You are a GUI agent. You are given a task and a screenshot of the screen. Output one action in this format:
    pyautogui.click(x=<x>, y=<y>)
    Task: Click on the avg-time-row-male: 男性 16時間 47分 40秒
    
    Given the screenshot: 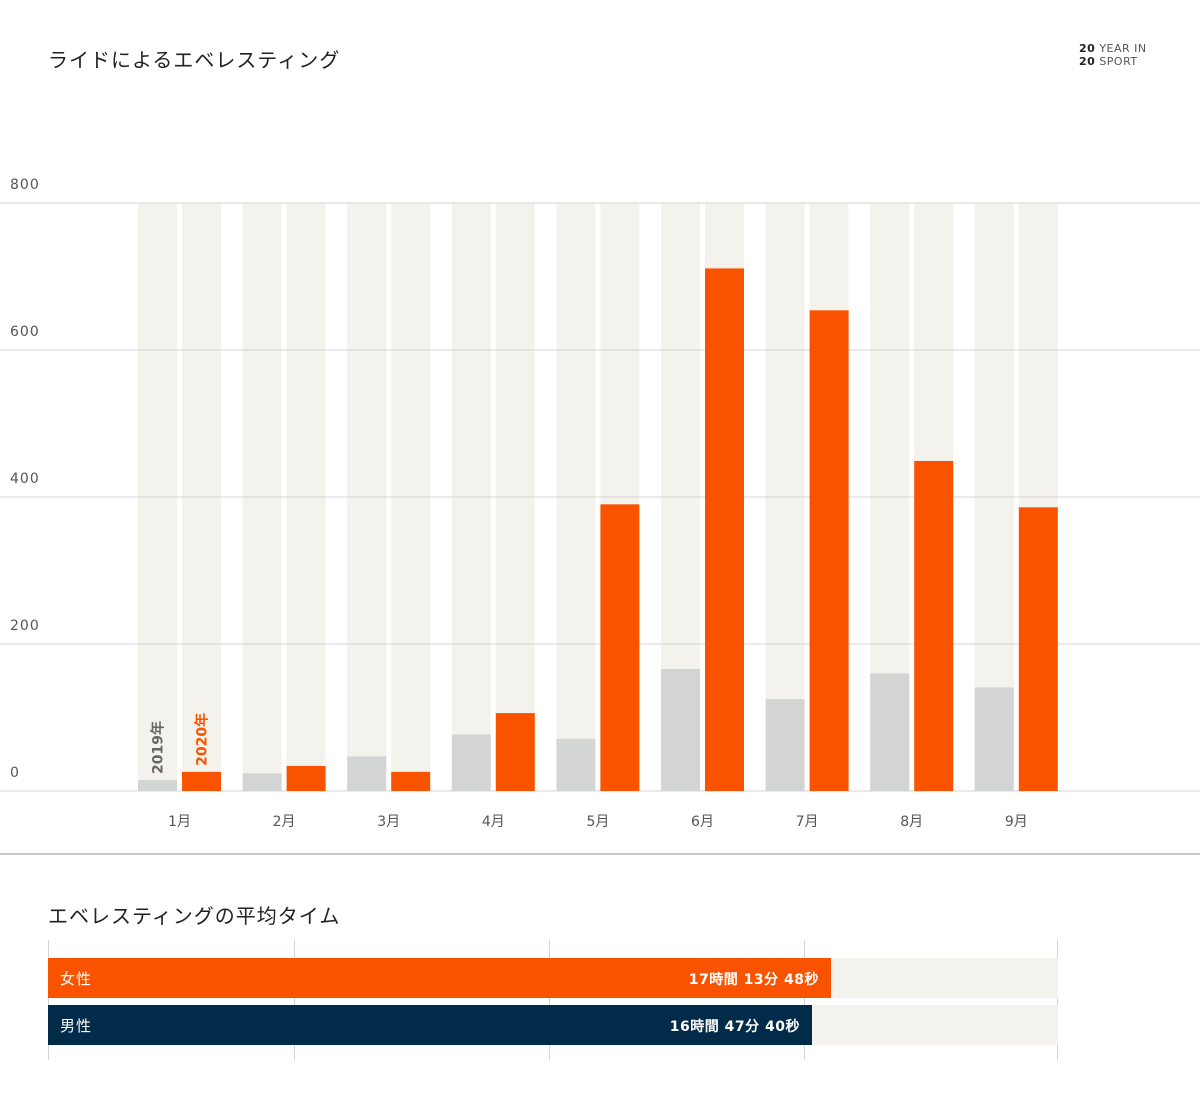 What is the action you would take?
    pyautogui.click(x=553, y=1025)
    